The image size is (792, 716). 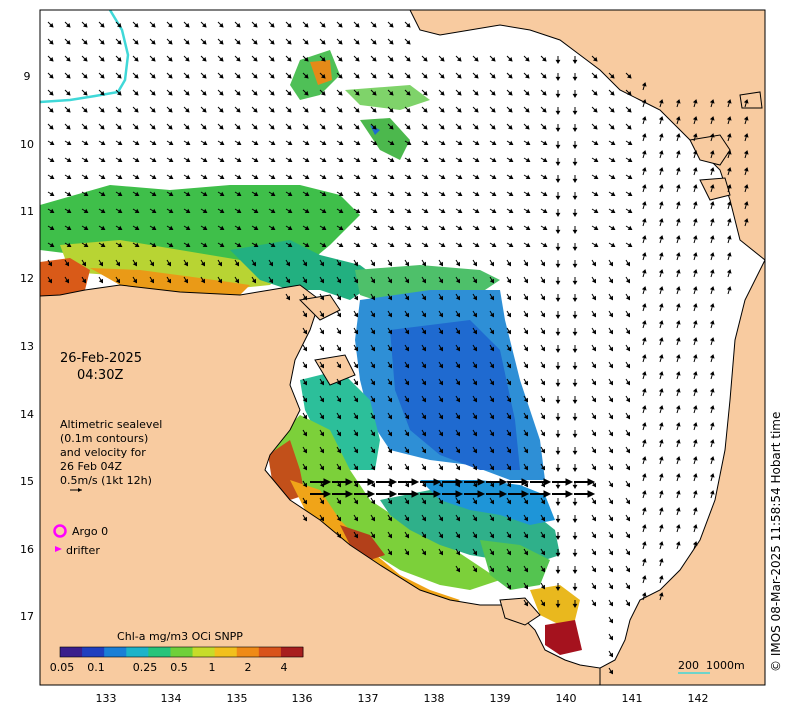 I want to click on sealevel-contour, so click(x=84, y=56).